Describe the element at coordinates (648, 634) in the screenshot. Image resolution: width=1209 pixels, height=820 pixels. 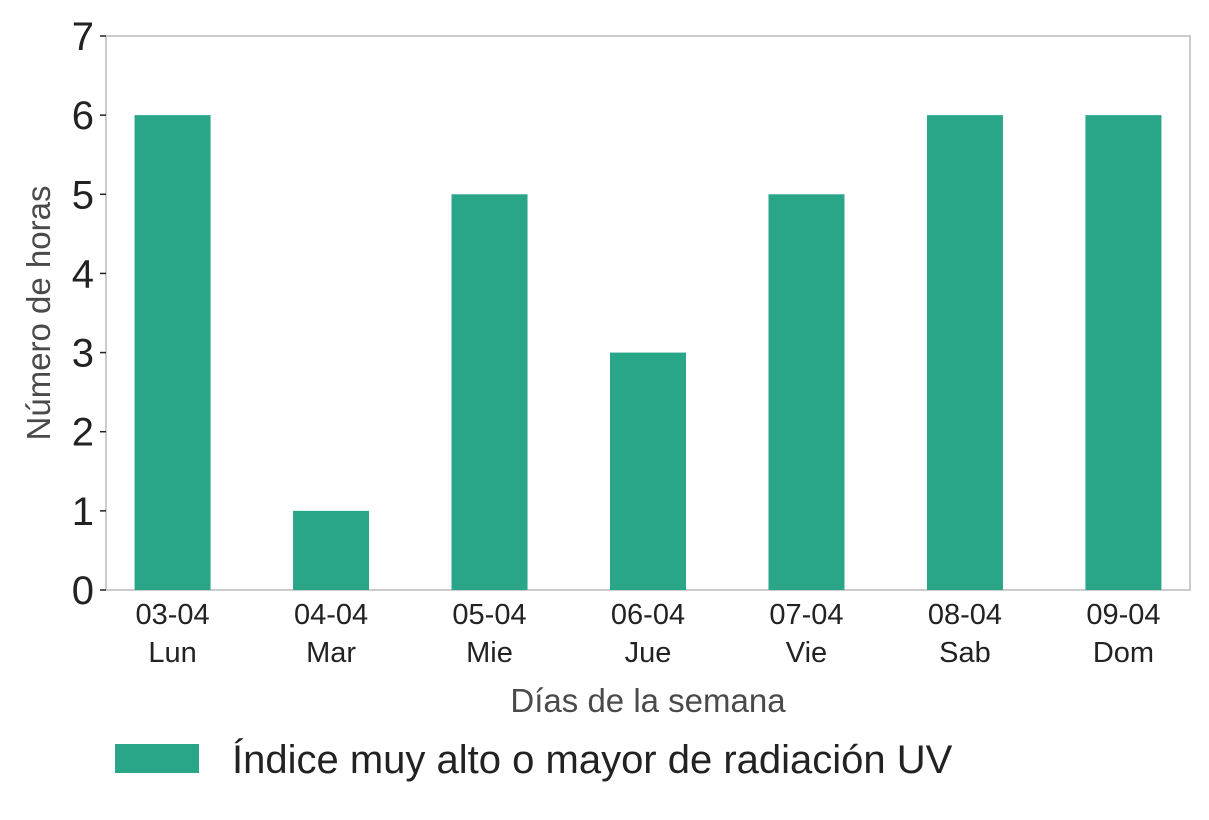
I see `x-tick-label: 06-04 Jue` at that location.